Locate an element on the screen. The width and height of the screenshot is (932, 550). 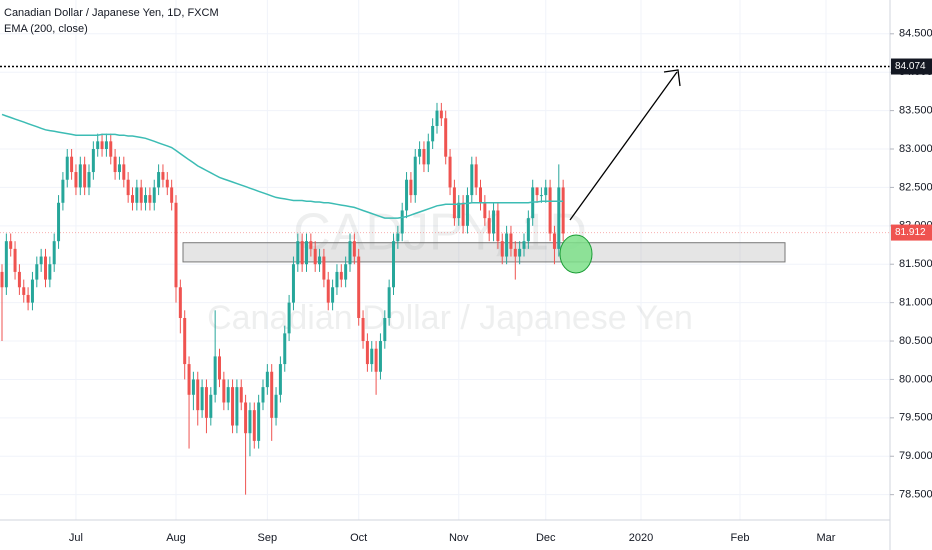
last-price-label: 81.912 is located at coordinates (910, 232).